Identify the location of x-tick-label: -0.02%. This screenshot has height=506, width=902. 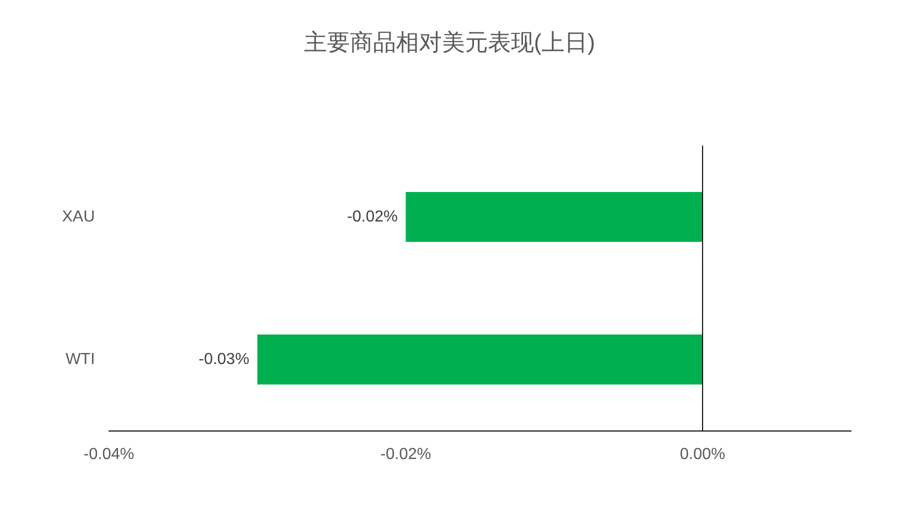
(406, 454).